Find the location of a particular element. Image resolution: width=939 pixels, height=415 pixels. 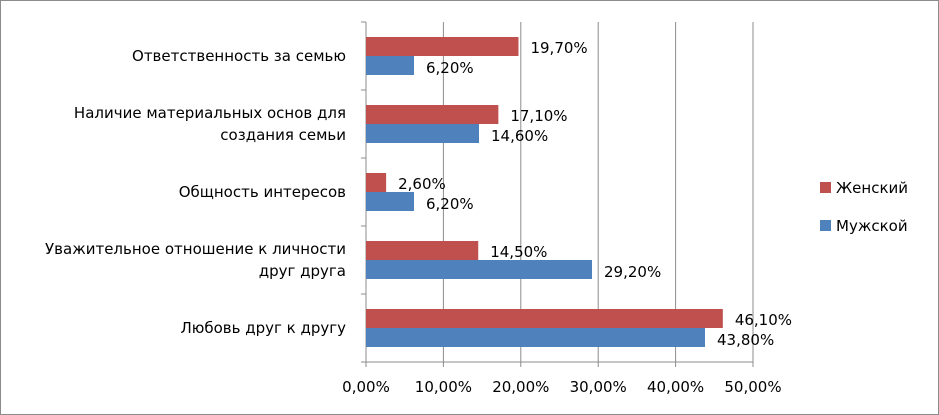

category-label-4: Любовь друг к другу is located at coordinates (263, 328).